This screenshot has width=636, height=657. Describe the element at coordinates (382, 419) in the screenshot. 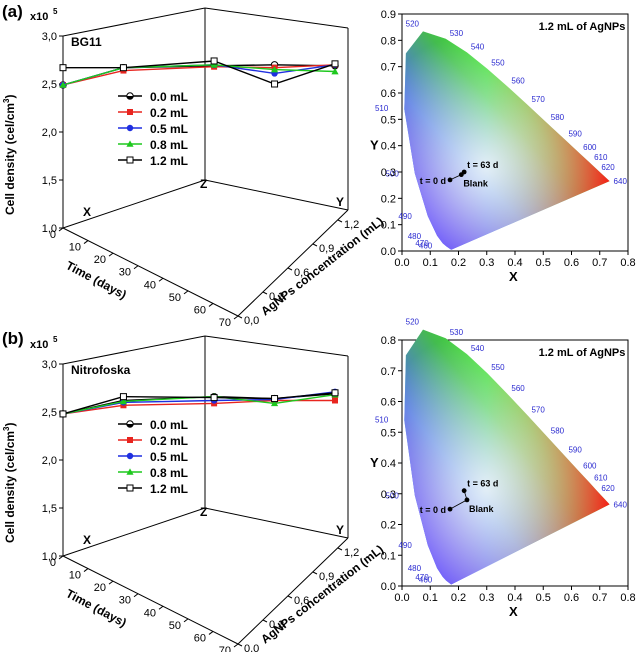

I see `wavelength-label: 510` at that location.